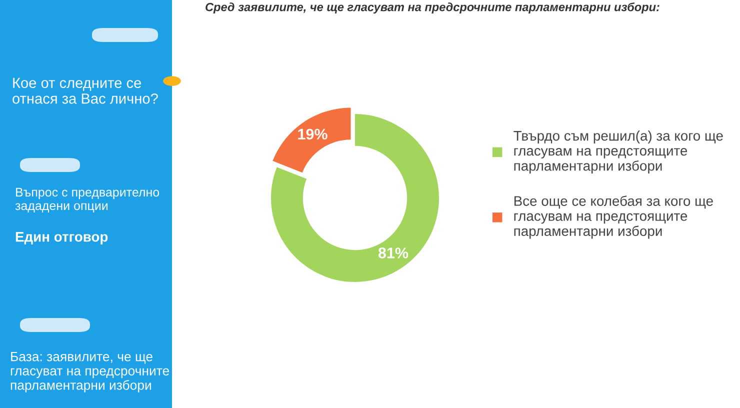  I want to click on data-label: 81%, so click(393, 253).